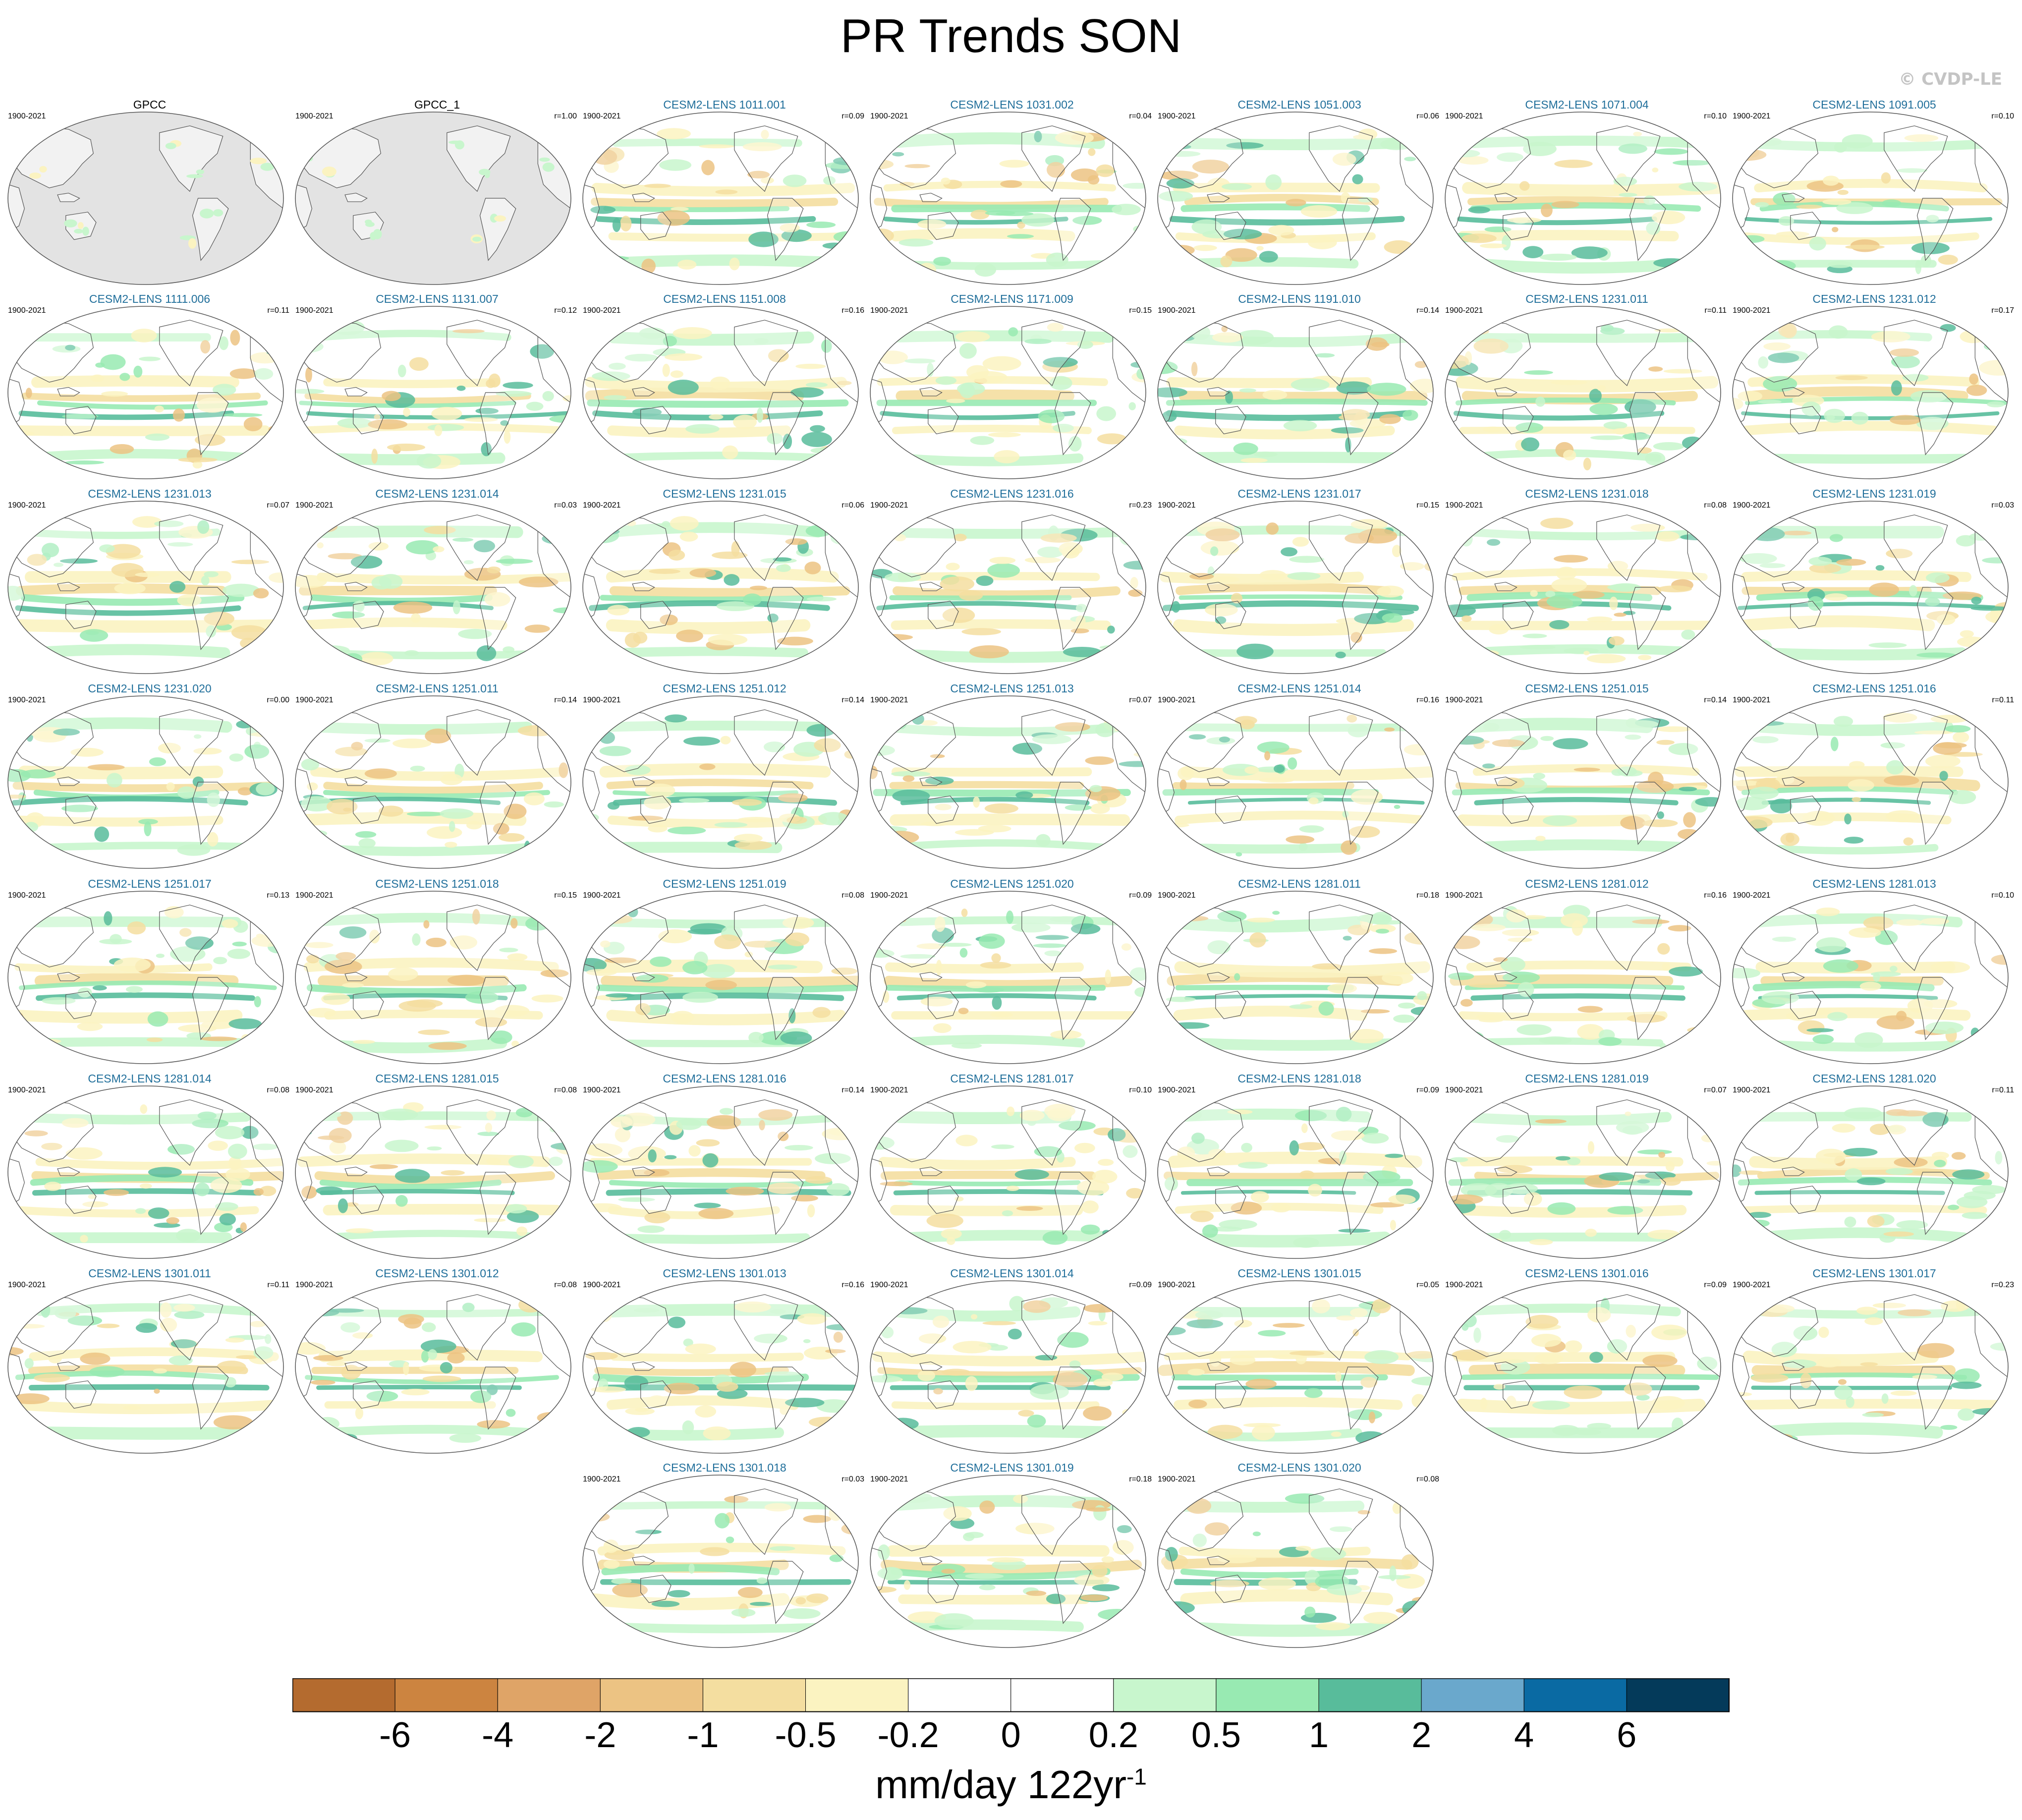 The height and width of the screenshot is (1820, 2022). I want to click on colorbar-tick-label: -6, so click(395, 1735).